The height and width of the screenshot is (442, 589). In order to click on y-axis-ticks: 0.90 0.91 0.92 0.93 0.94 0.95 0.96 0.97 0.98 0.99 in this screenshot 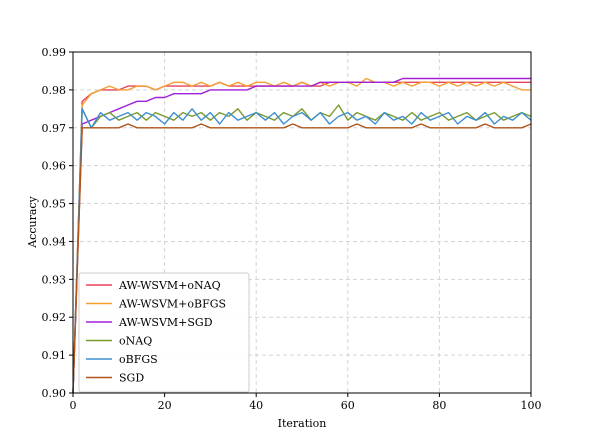, I will do `click(57, 223)`.